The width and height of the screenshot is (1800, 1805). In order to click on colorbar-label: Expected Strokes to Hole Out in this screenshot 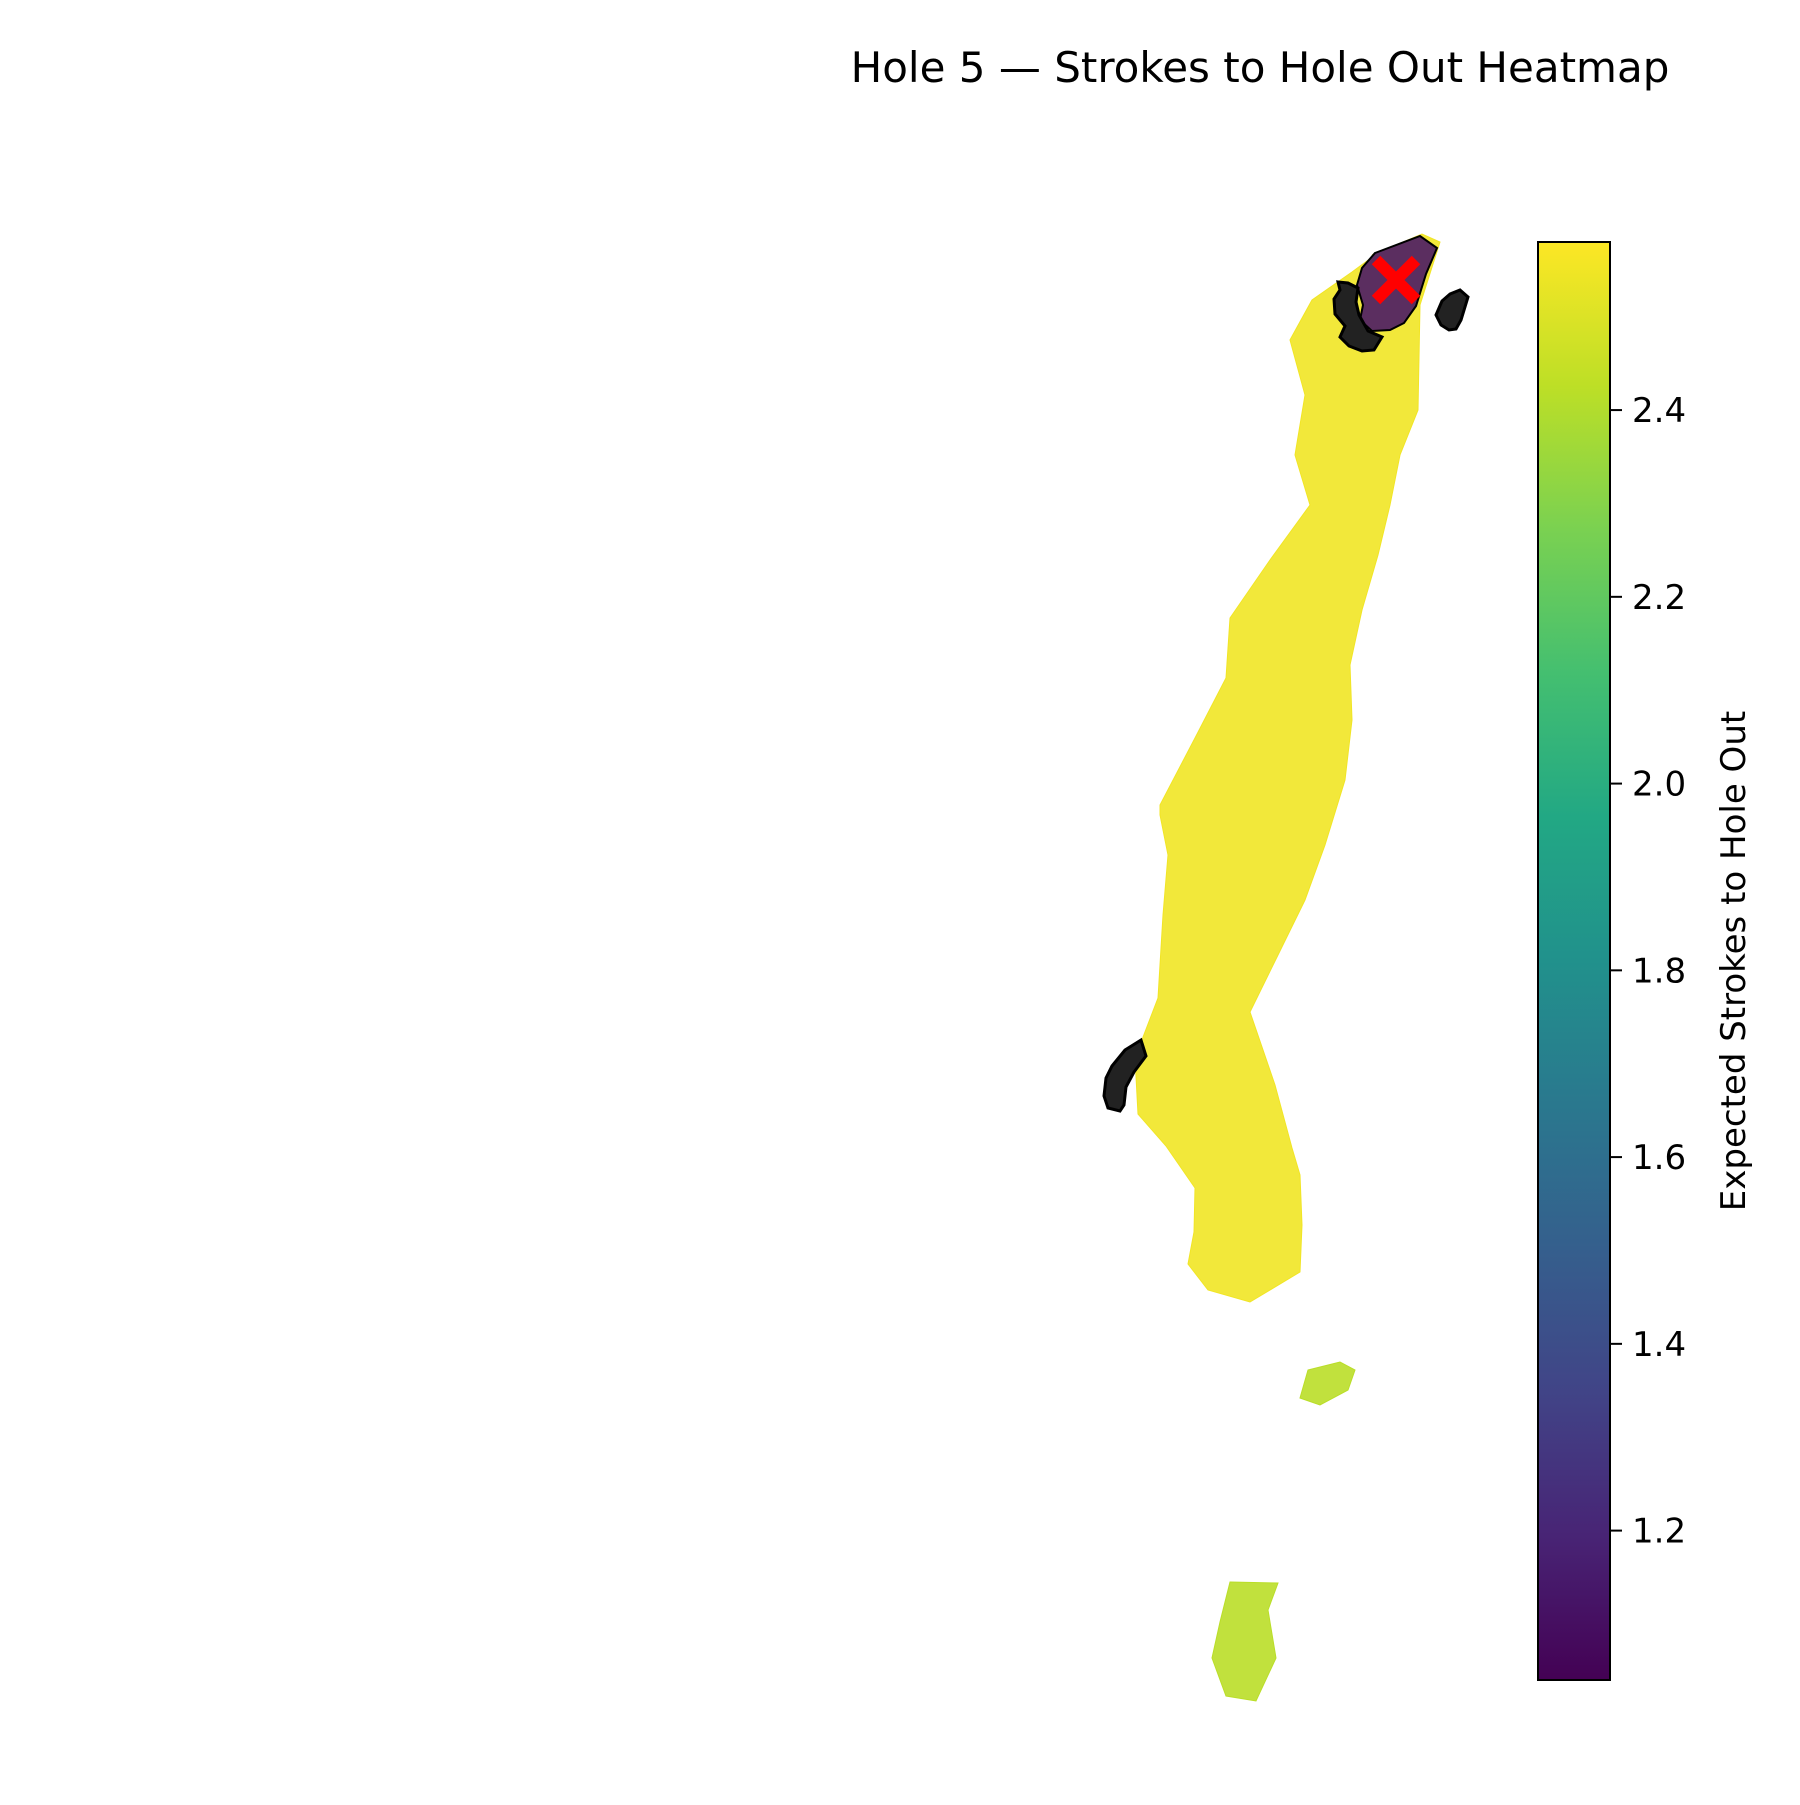, I will do `click(1734, 961)`.